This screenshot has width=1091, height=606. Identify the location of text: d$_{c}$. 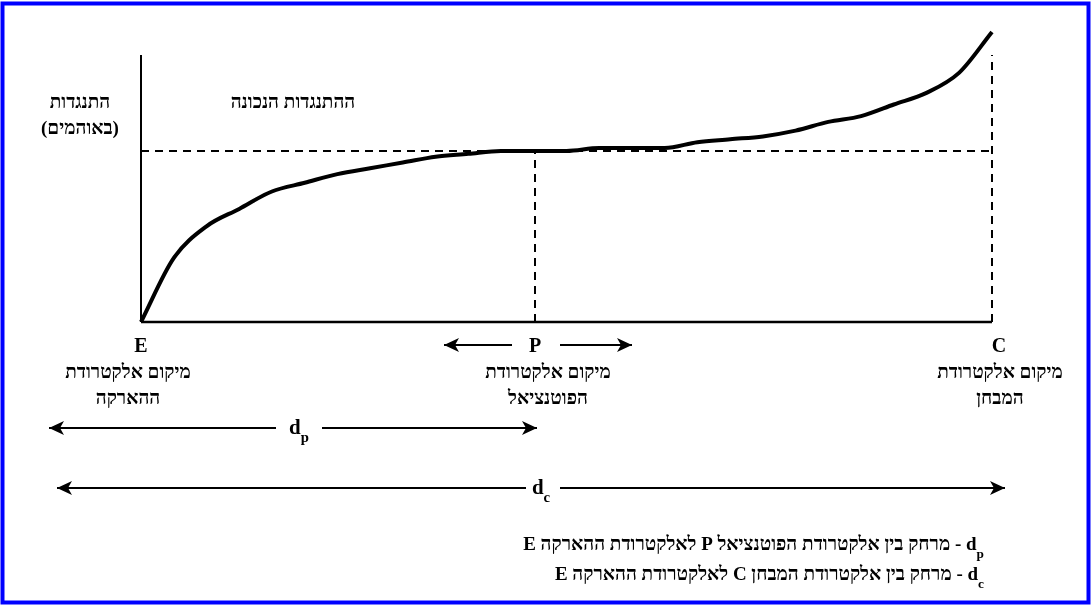
(541, 490).